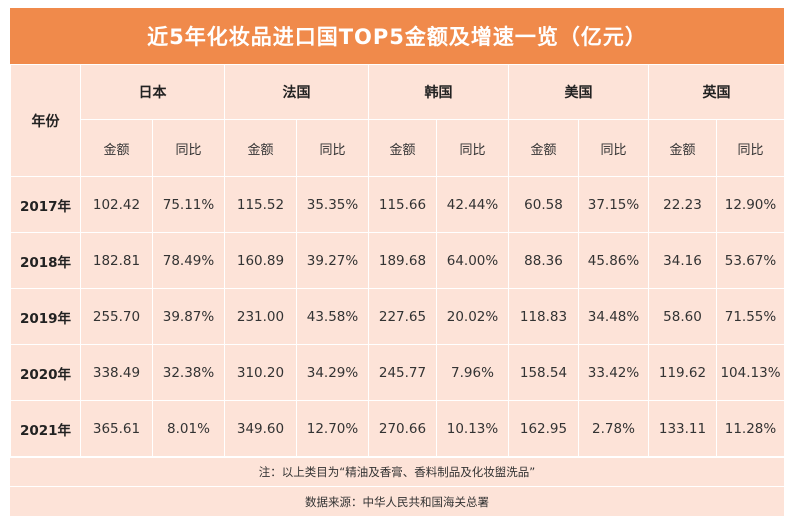 The image size is (800, 522). I want to click on table-cell: 310.20, so click(260, 372).